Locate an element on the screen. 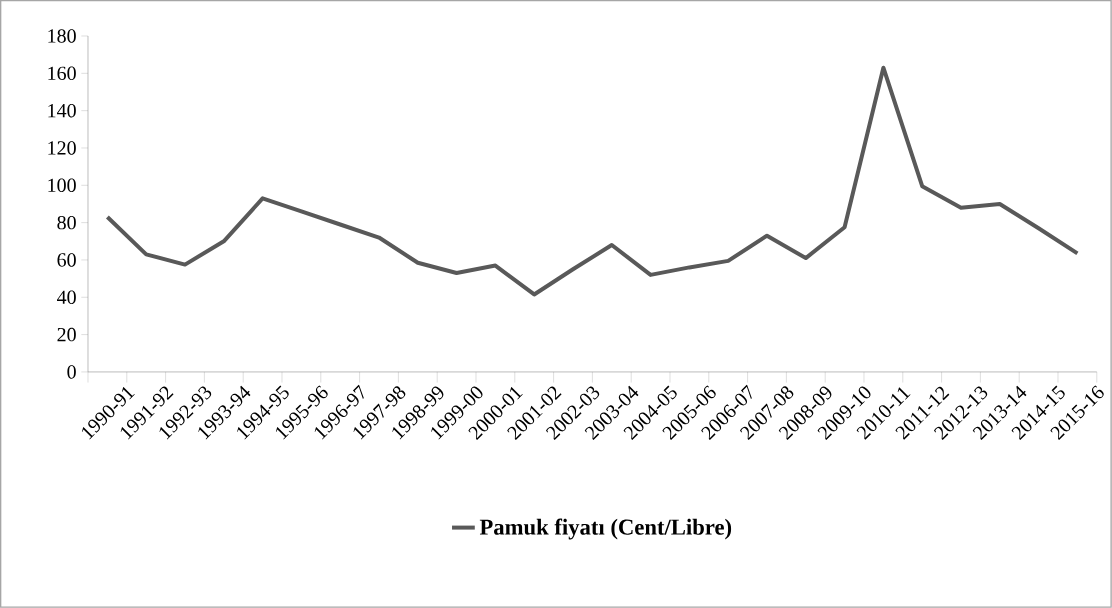 Image resolution: width=1112 pixels, height=608 pixels. y-tick-label: 100 is located at coordinates (62, 185).